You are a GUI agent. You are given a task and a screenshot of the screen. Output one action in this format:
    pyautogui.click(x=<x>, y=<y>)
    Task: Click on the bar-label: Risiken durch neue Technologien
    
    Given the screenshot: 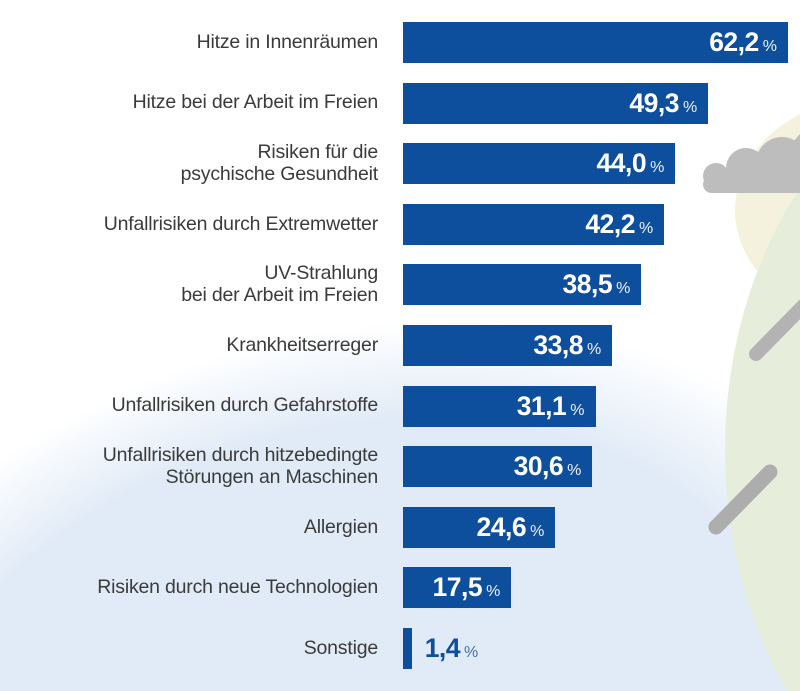 What is the action you would take?
    pyautogui.click(x=189, y=588)
    